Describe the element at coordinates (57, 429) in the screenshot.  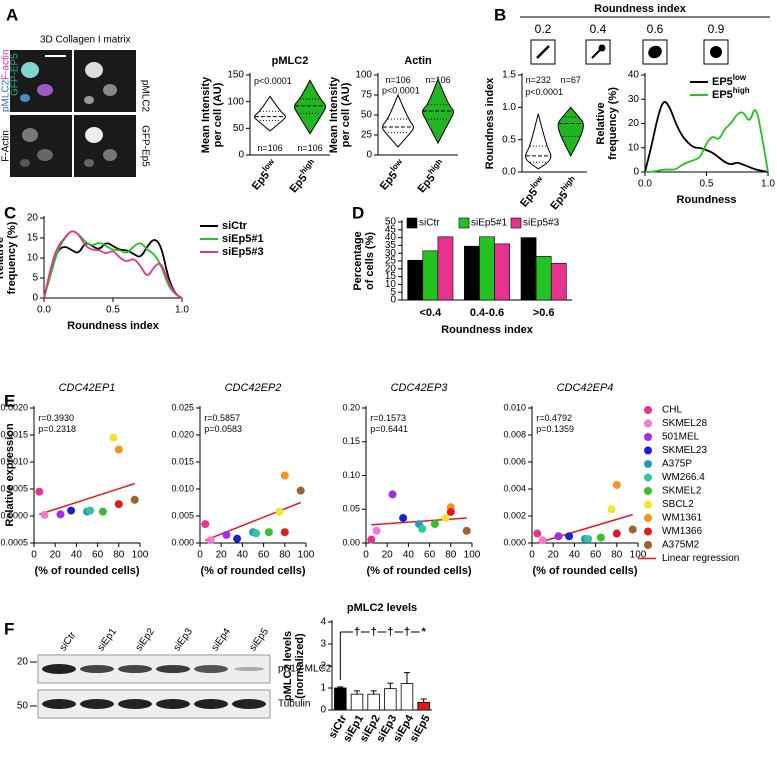
I see `annotation: p=0.2318` at that location.